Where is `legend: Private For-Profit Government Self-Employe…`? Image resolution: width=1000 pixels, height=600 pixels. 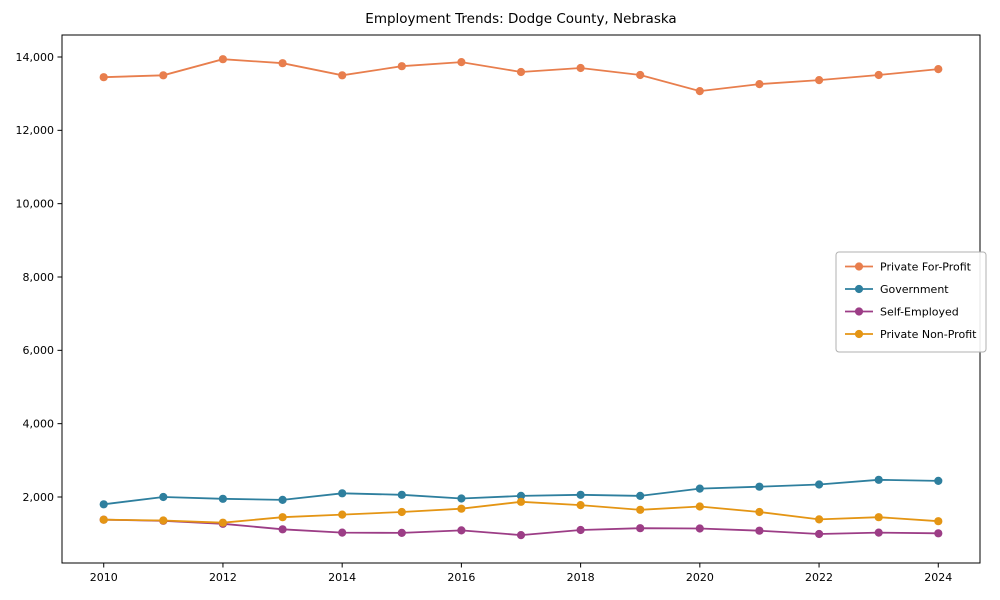
legend: Private For-Profit Government Self-Employe… is located at coordinates (911, 302).